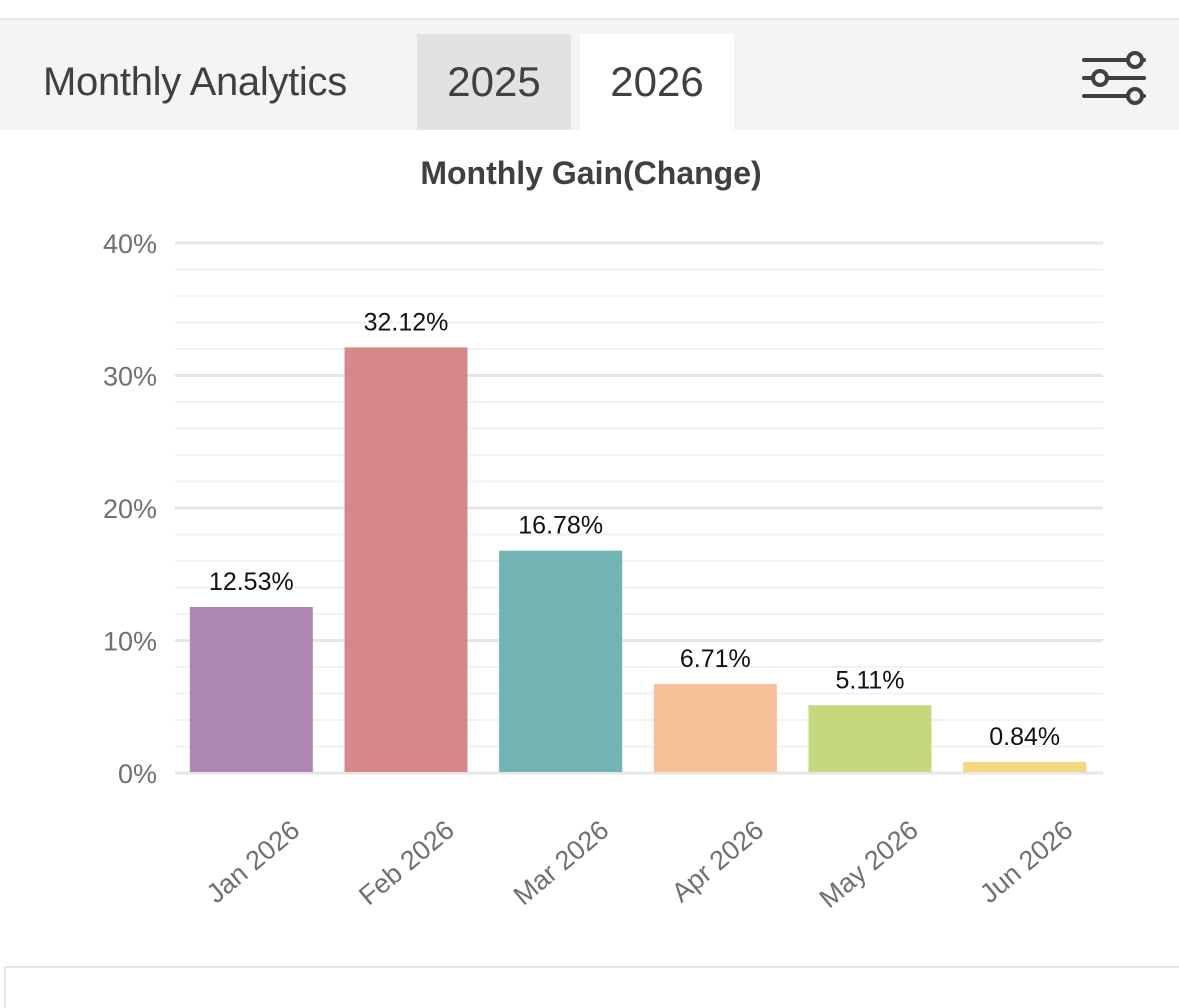 The height and width of the screenshot is (1008, 1179). I want to click on bar-value-label: 5.11%, so click(869, 680).